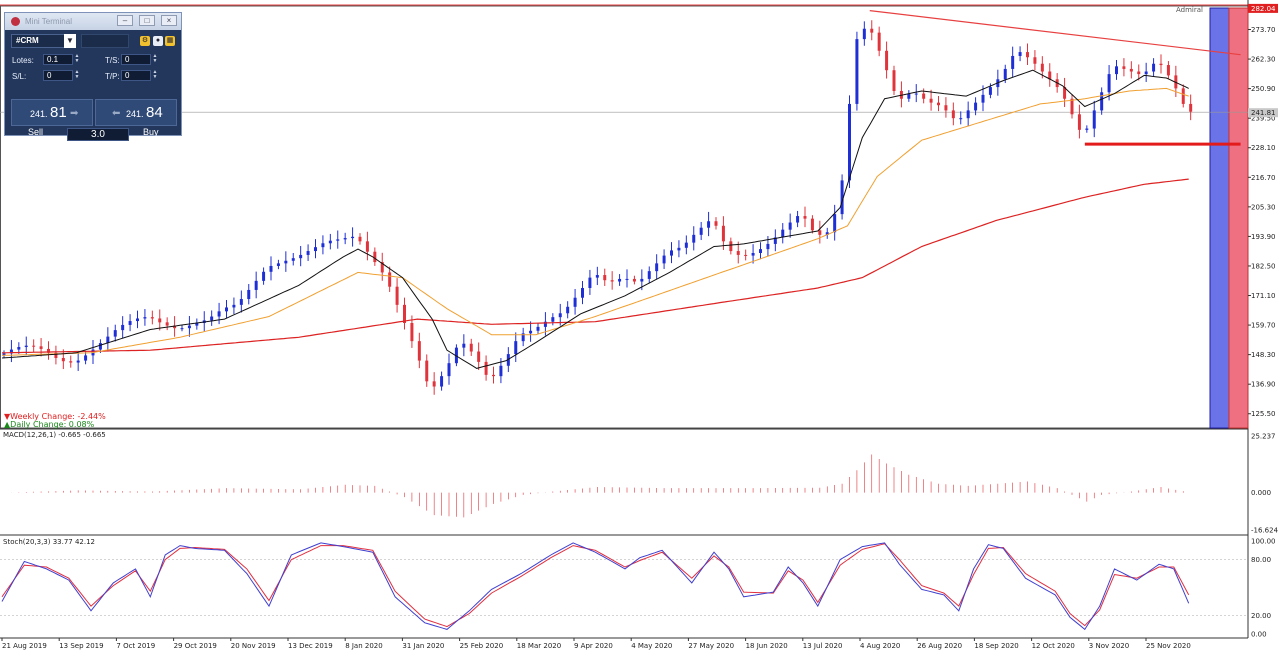 The image size is (1280, 652). Describe the element at coordinates (170, 41) in the screenshot. I see `panel-icon: ▦` at that location.